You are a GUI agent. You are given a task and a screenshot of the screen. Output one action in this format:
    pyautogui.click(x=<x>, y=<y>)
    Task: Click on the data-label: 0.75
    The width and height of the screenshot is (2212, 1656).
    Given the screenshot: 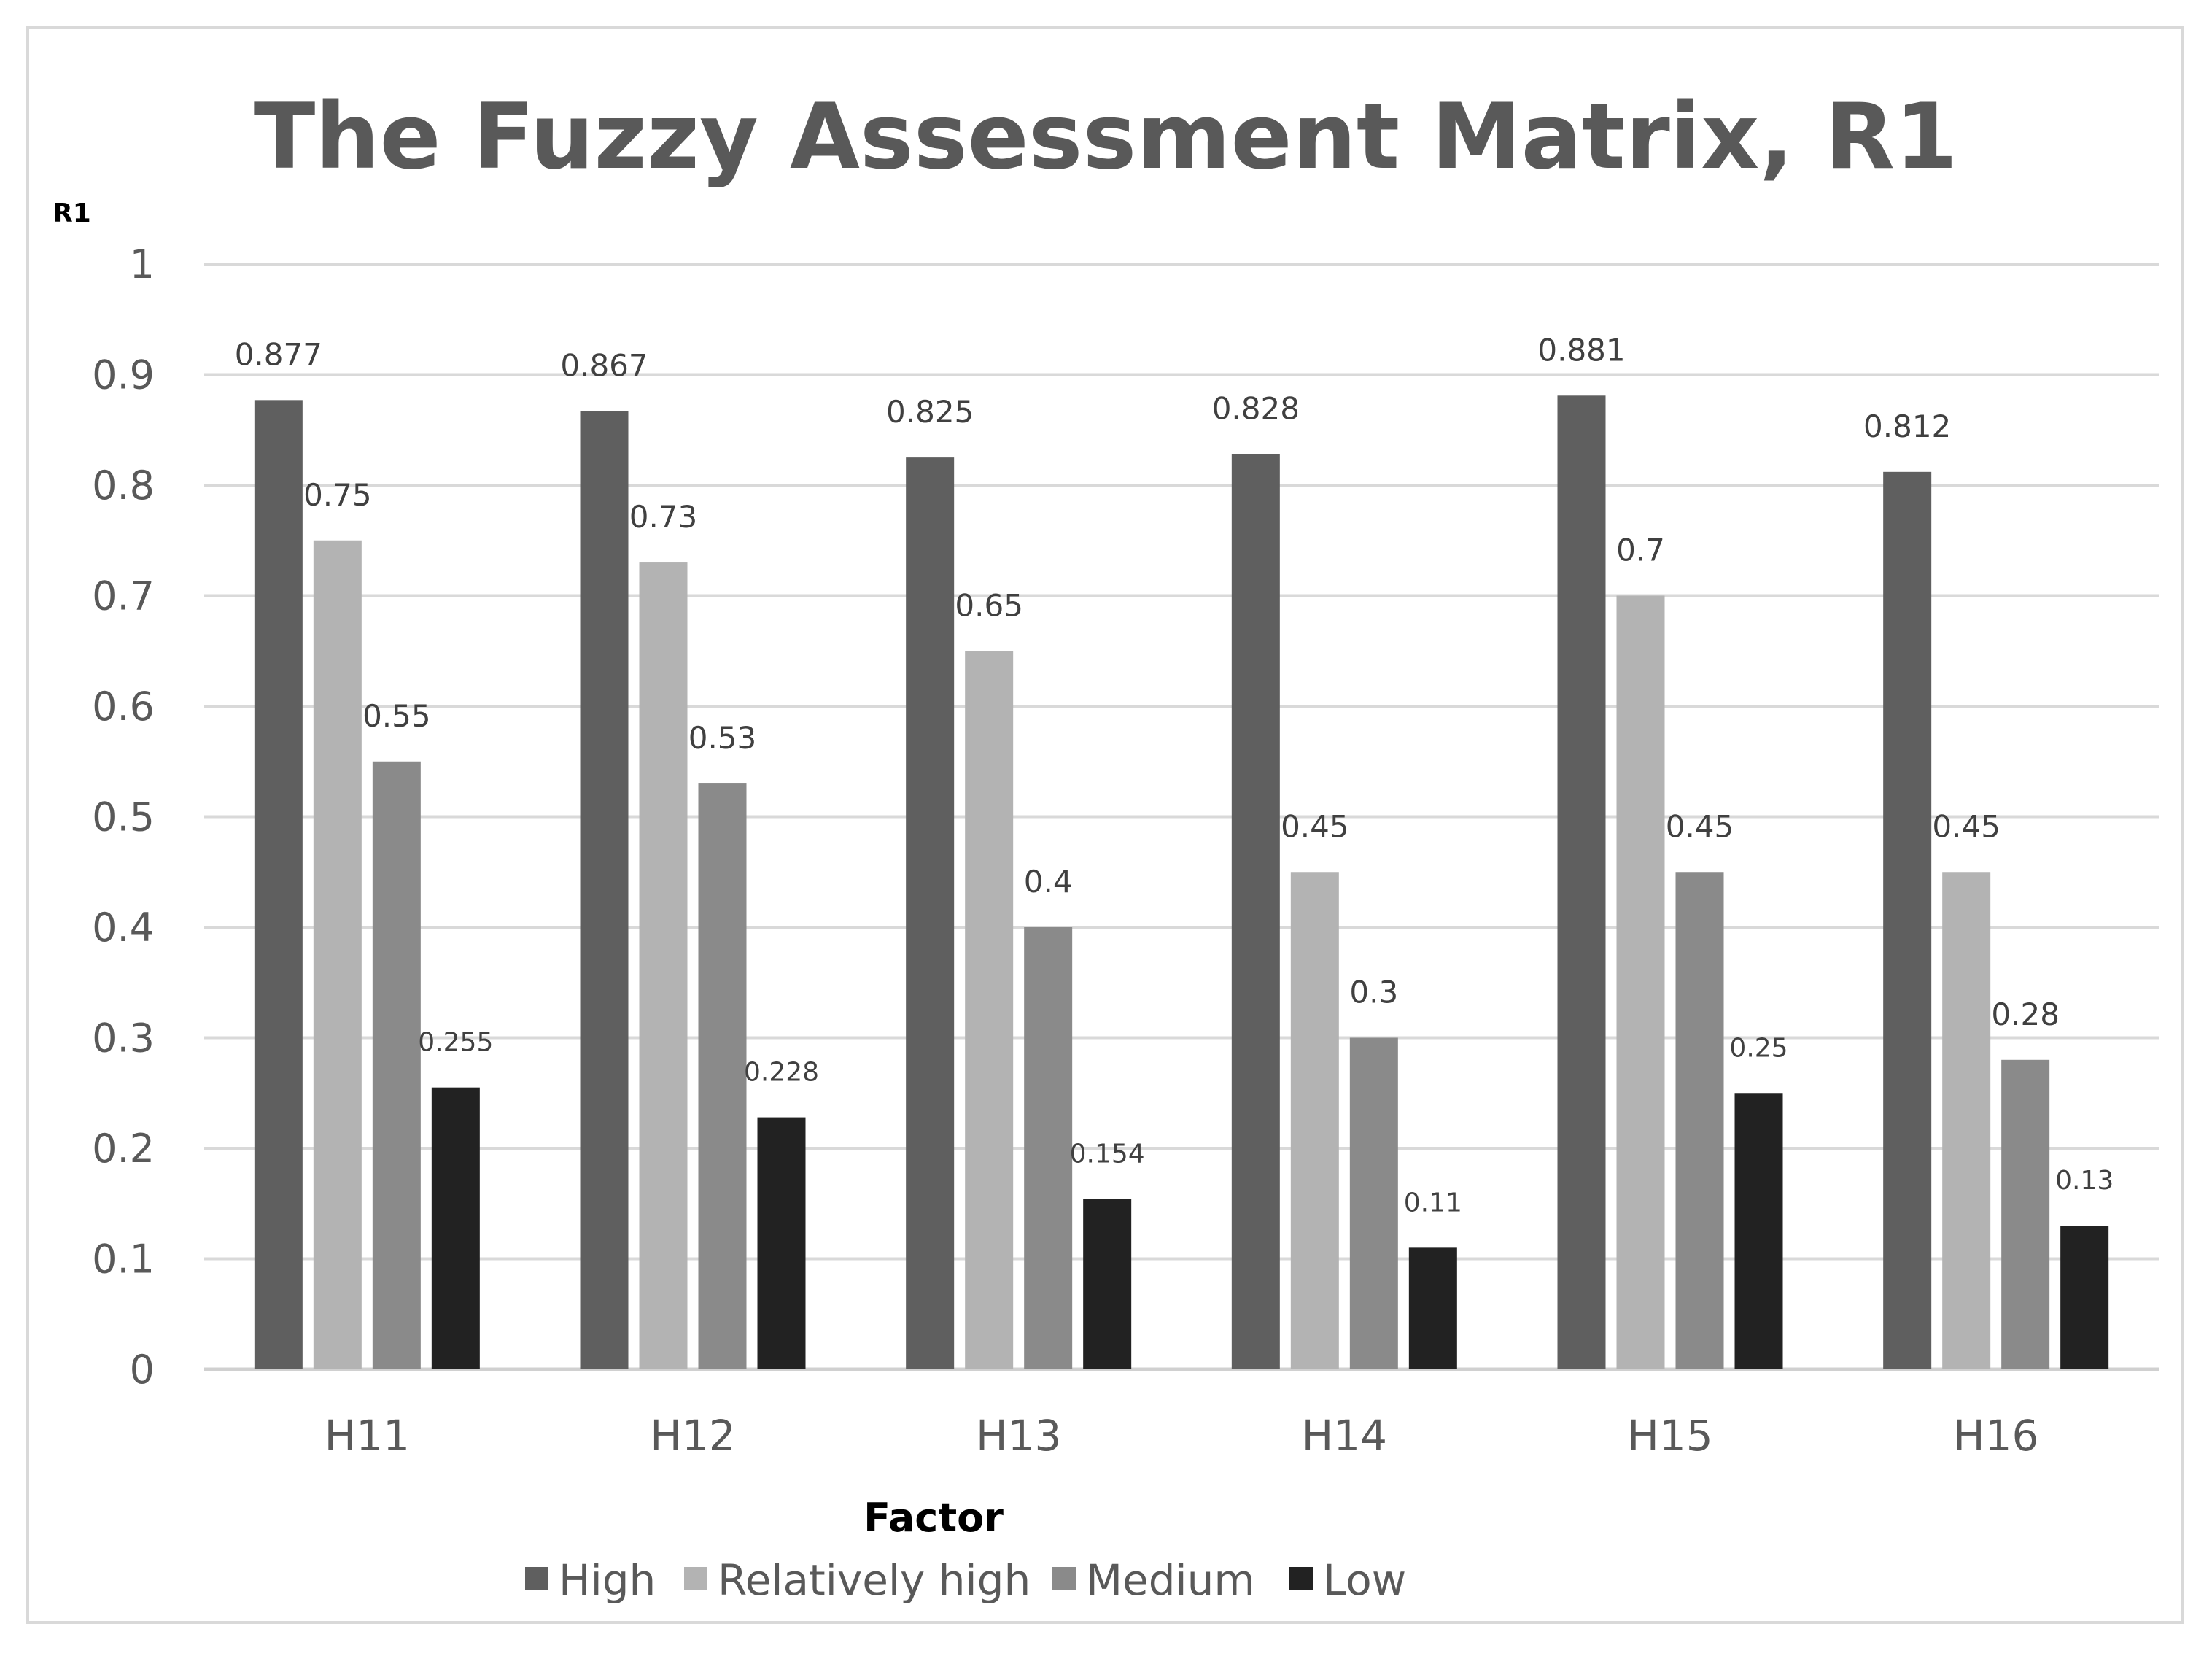 What is the action you would take?
    pyautogui.click(x=338, y=495)
    